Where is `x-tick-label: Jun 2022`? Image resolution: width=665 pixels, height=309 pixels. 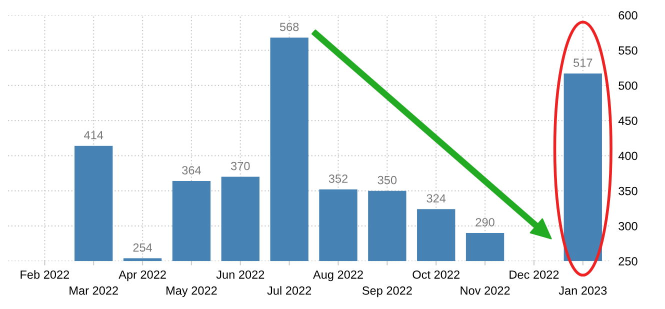 x-tick-label: Jun 2022 is located at coordinates (240, 274).